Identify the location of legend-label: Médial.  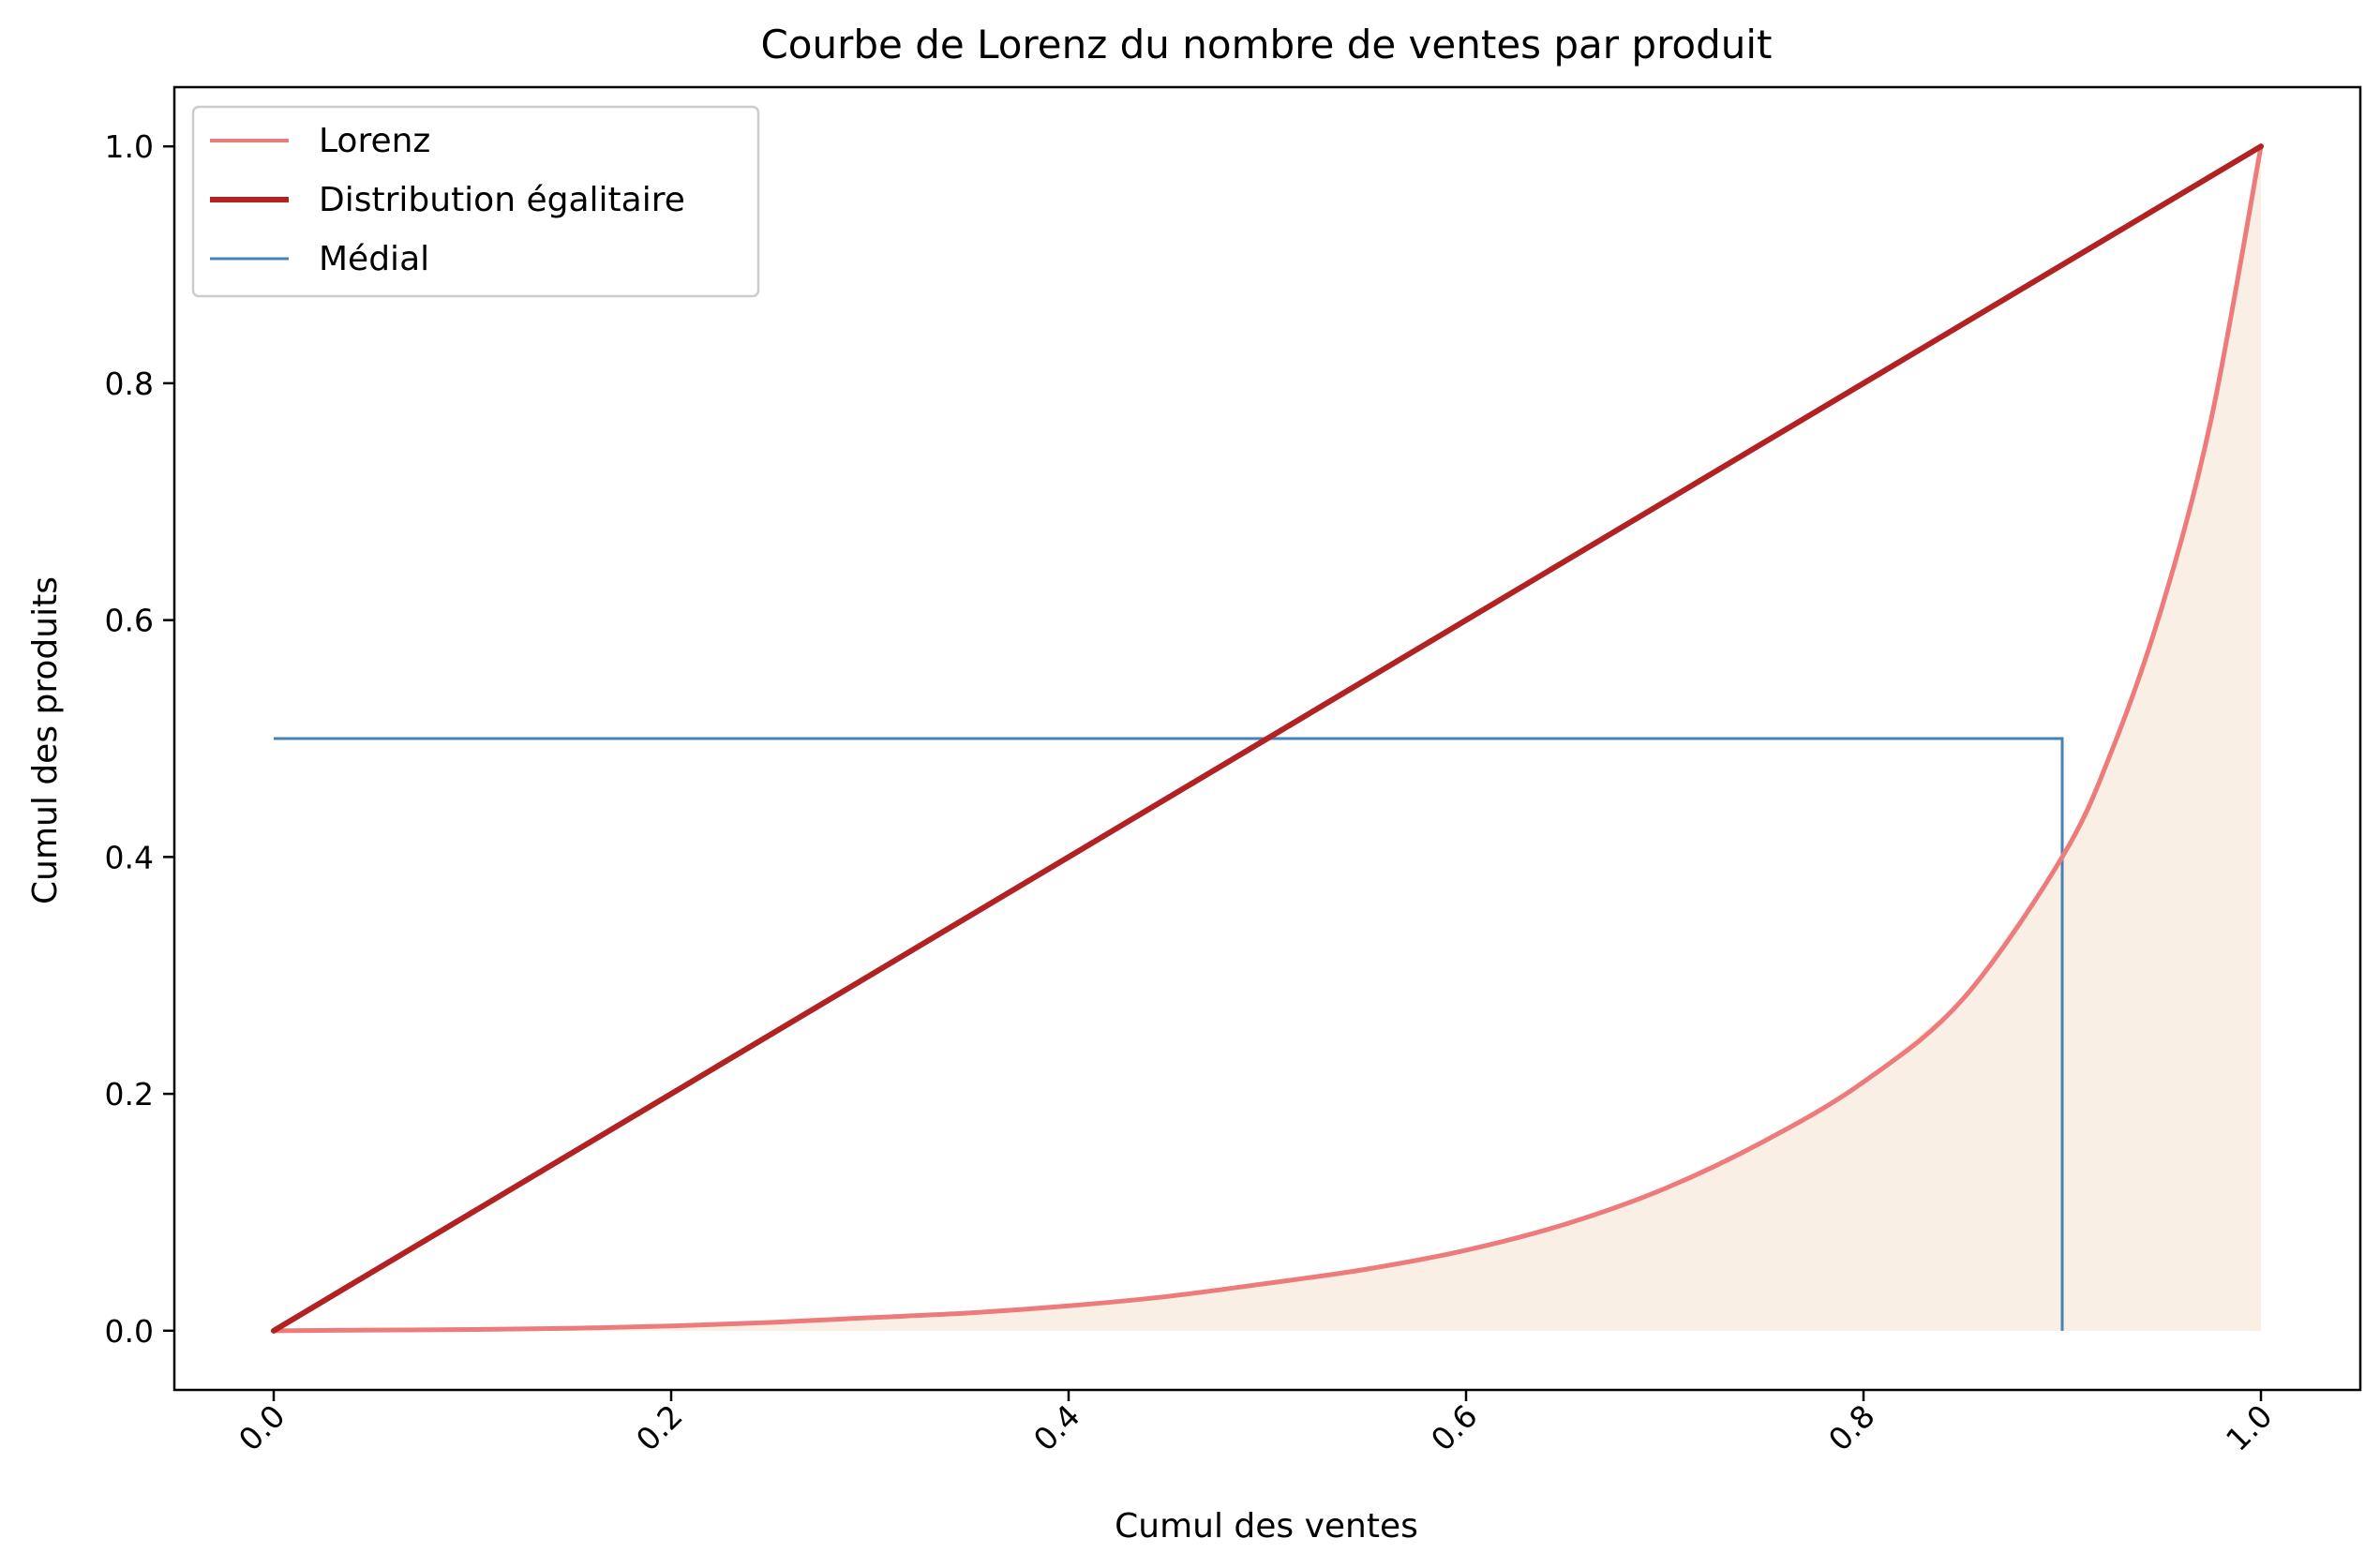
(374, 259).